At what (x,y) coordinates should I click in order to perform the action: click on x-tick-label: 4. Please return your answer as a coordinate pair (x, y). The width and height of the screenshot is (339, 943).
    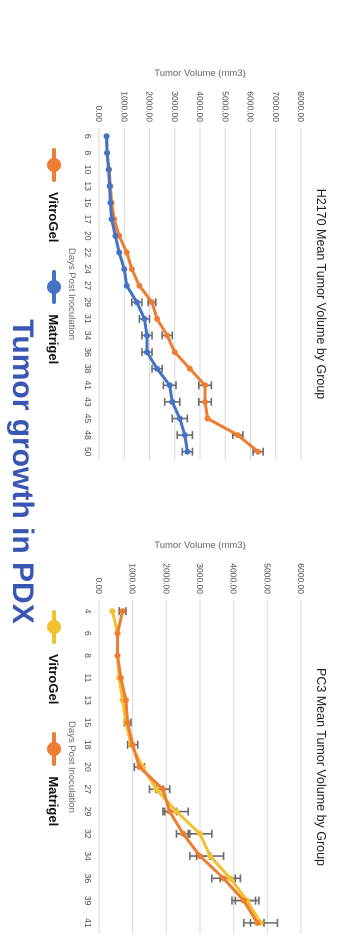
    Looking at the image, I should click on (88, 611).